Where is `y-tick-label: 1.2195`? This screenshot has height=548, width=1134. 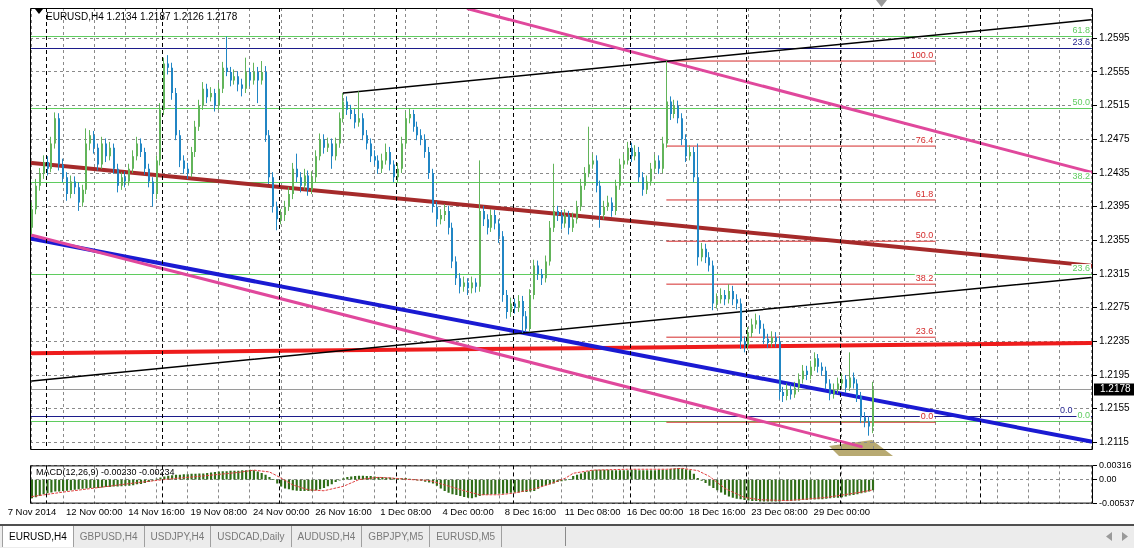
y-tick-label: 1.2195 is located at coordinates (1115, 374).